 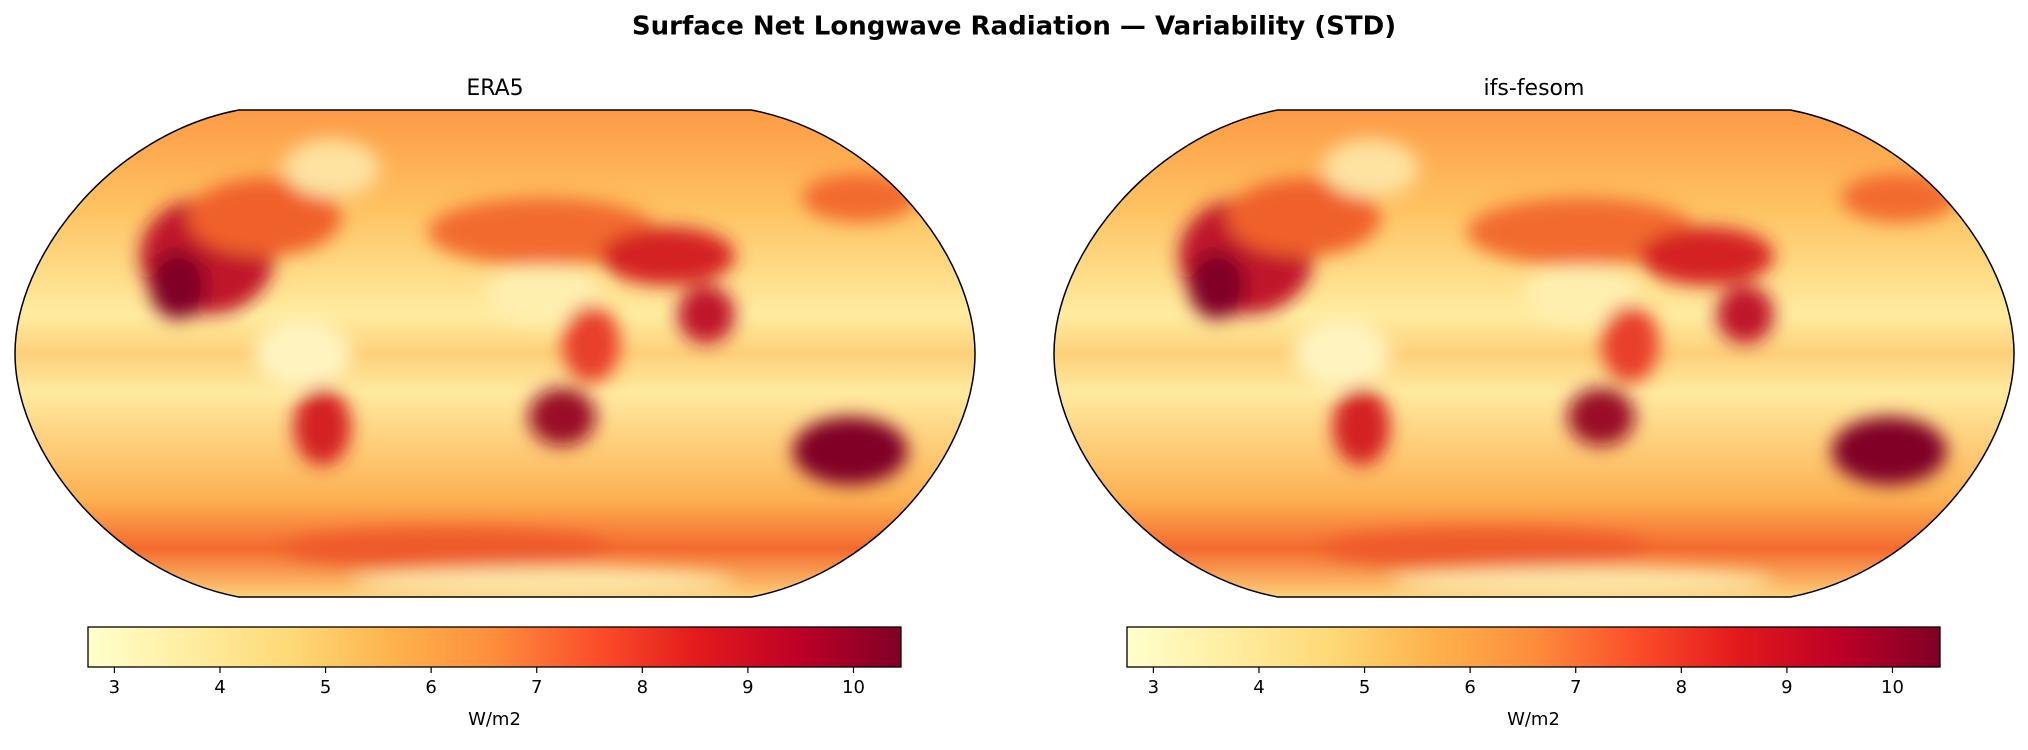 What do you see at coordinates (1534, 88) in the screenshot?
I see `panel-title: ifs-fesom` at bounding box center [1534, 88].